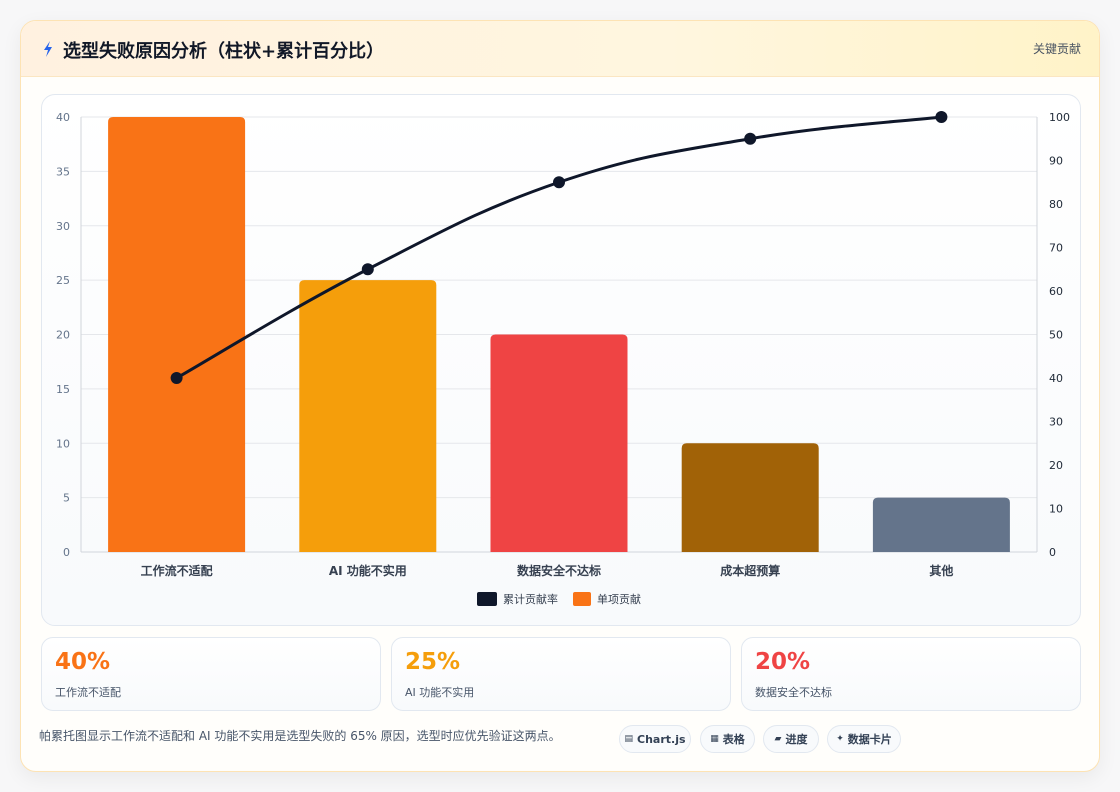 This screenshot has height=792, width=1120. I want to click on y-tick-label: 35, so click(63, 171).